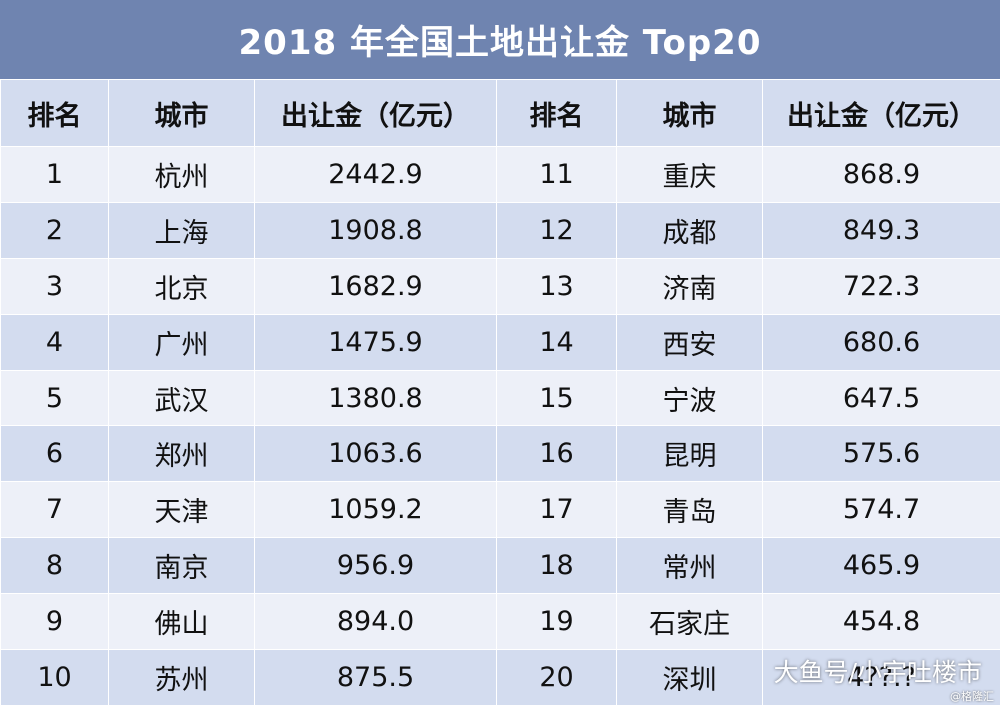 This screenshot has width=1000, height=707. I want to click on cell-rank-right: 16, so click(556, 454).